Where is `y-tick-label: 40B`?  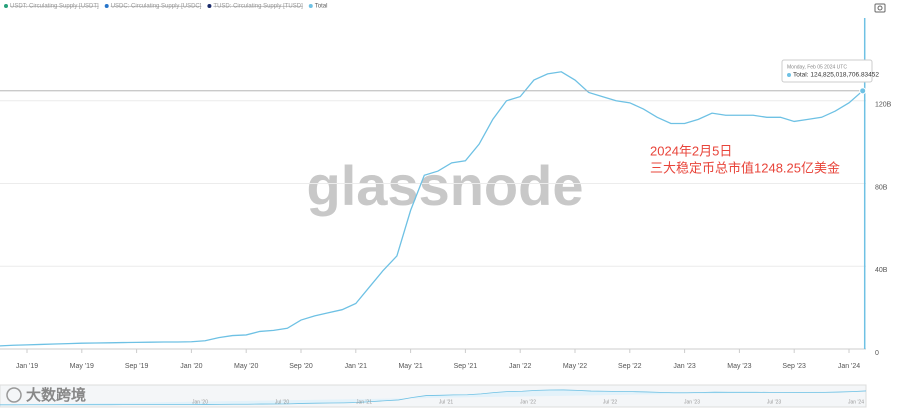 y-tick-label: 40B is located at coordinates (881, 270).